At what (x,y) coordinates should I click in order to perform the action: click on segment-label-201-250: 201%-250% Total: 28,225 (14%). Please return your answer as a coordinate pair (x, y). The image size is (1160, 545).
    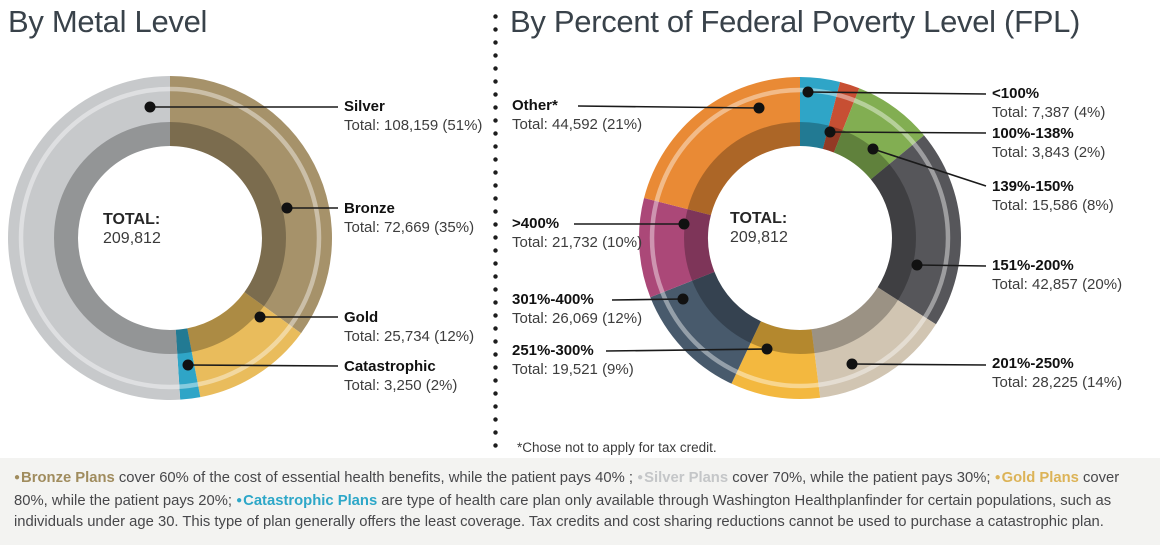
    Looking at the image, I should click on (1057, 373).